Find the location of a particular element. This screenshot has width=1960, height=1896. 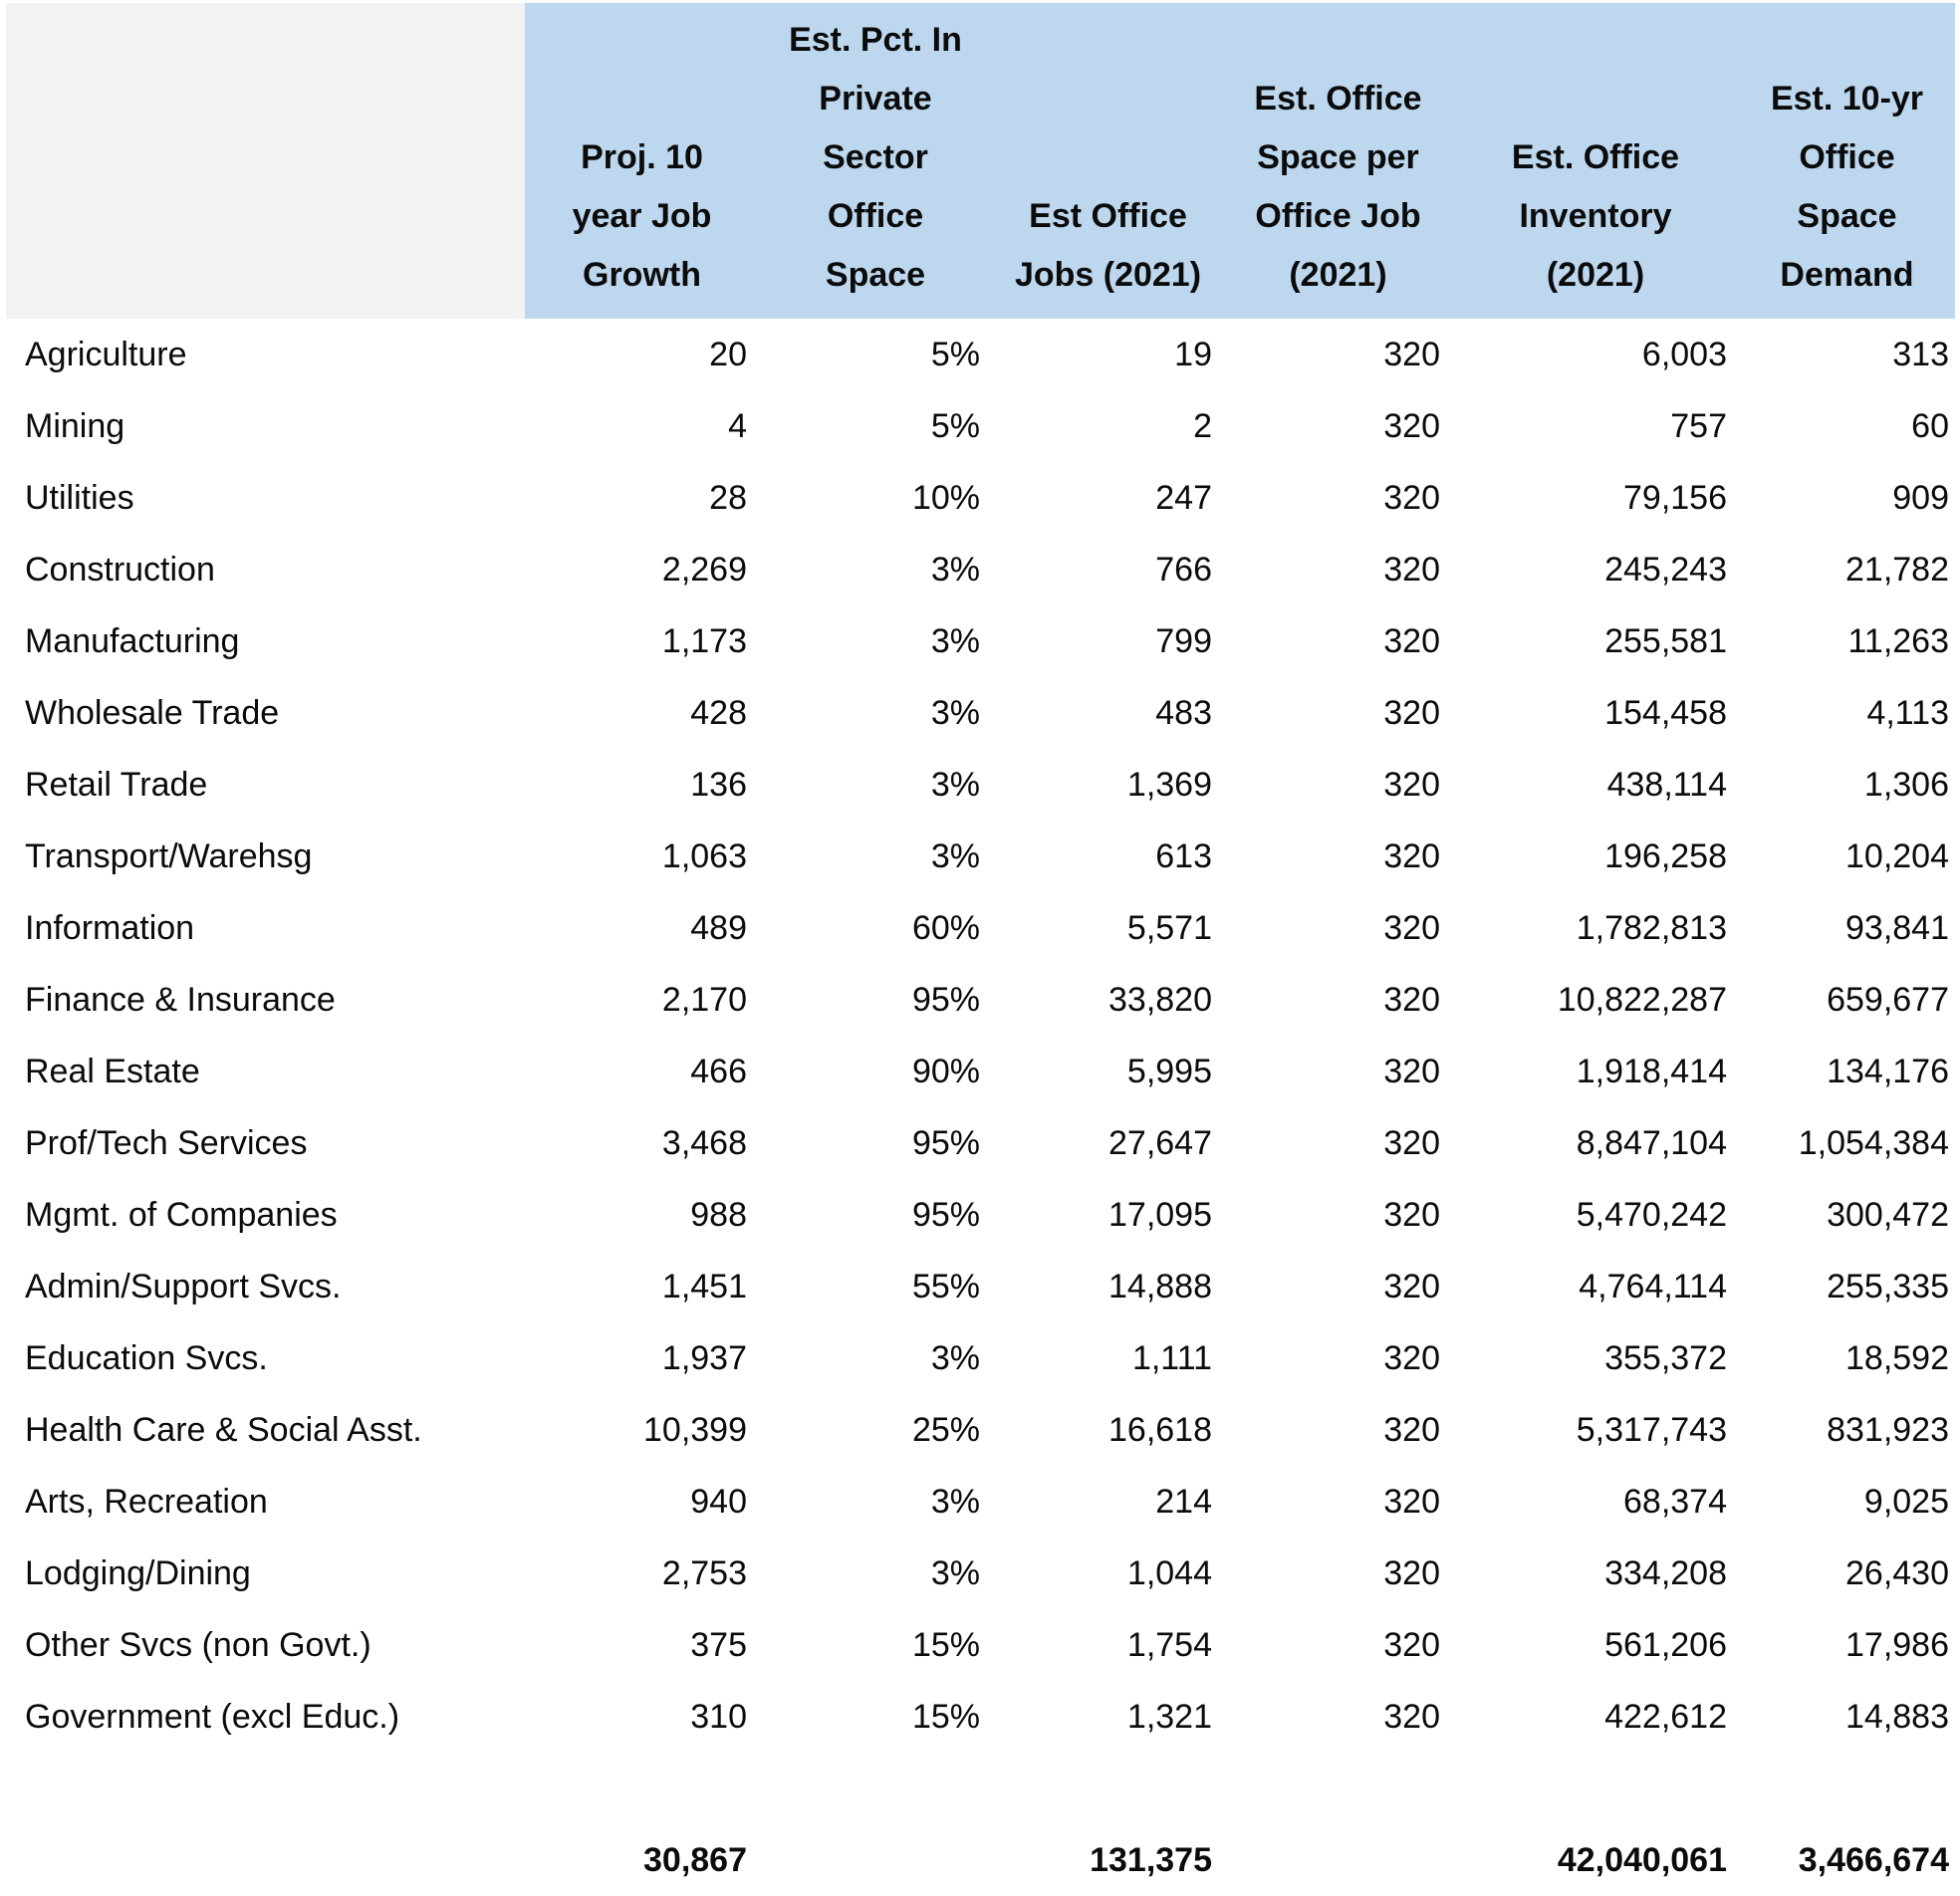

table-row-8: Information 489 60% 5,571 320 1,782,813 93,841 is located at coordinates (981, 928).